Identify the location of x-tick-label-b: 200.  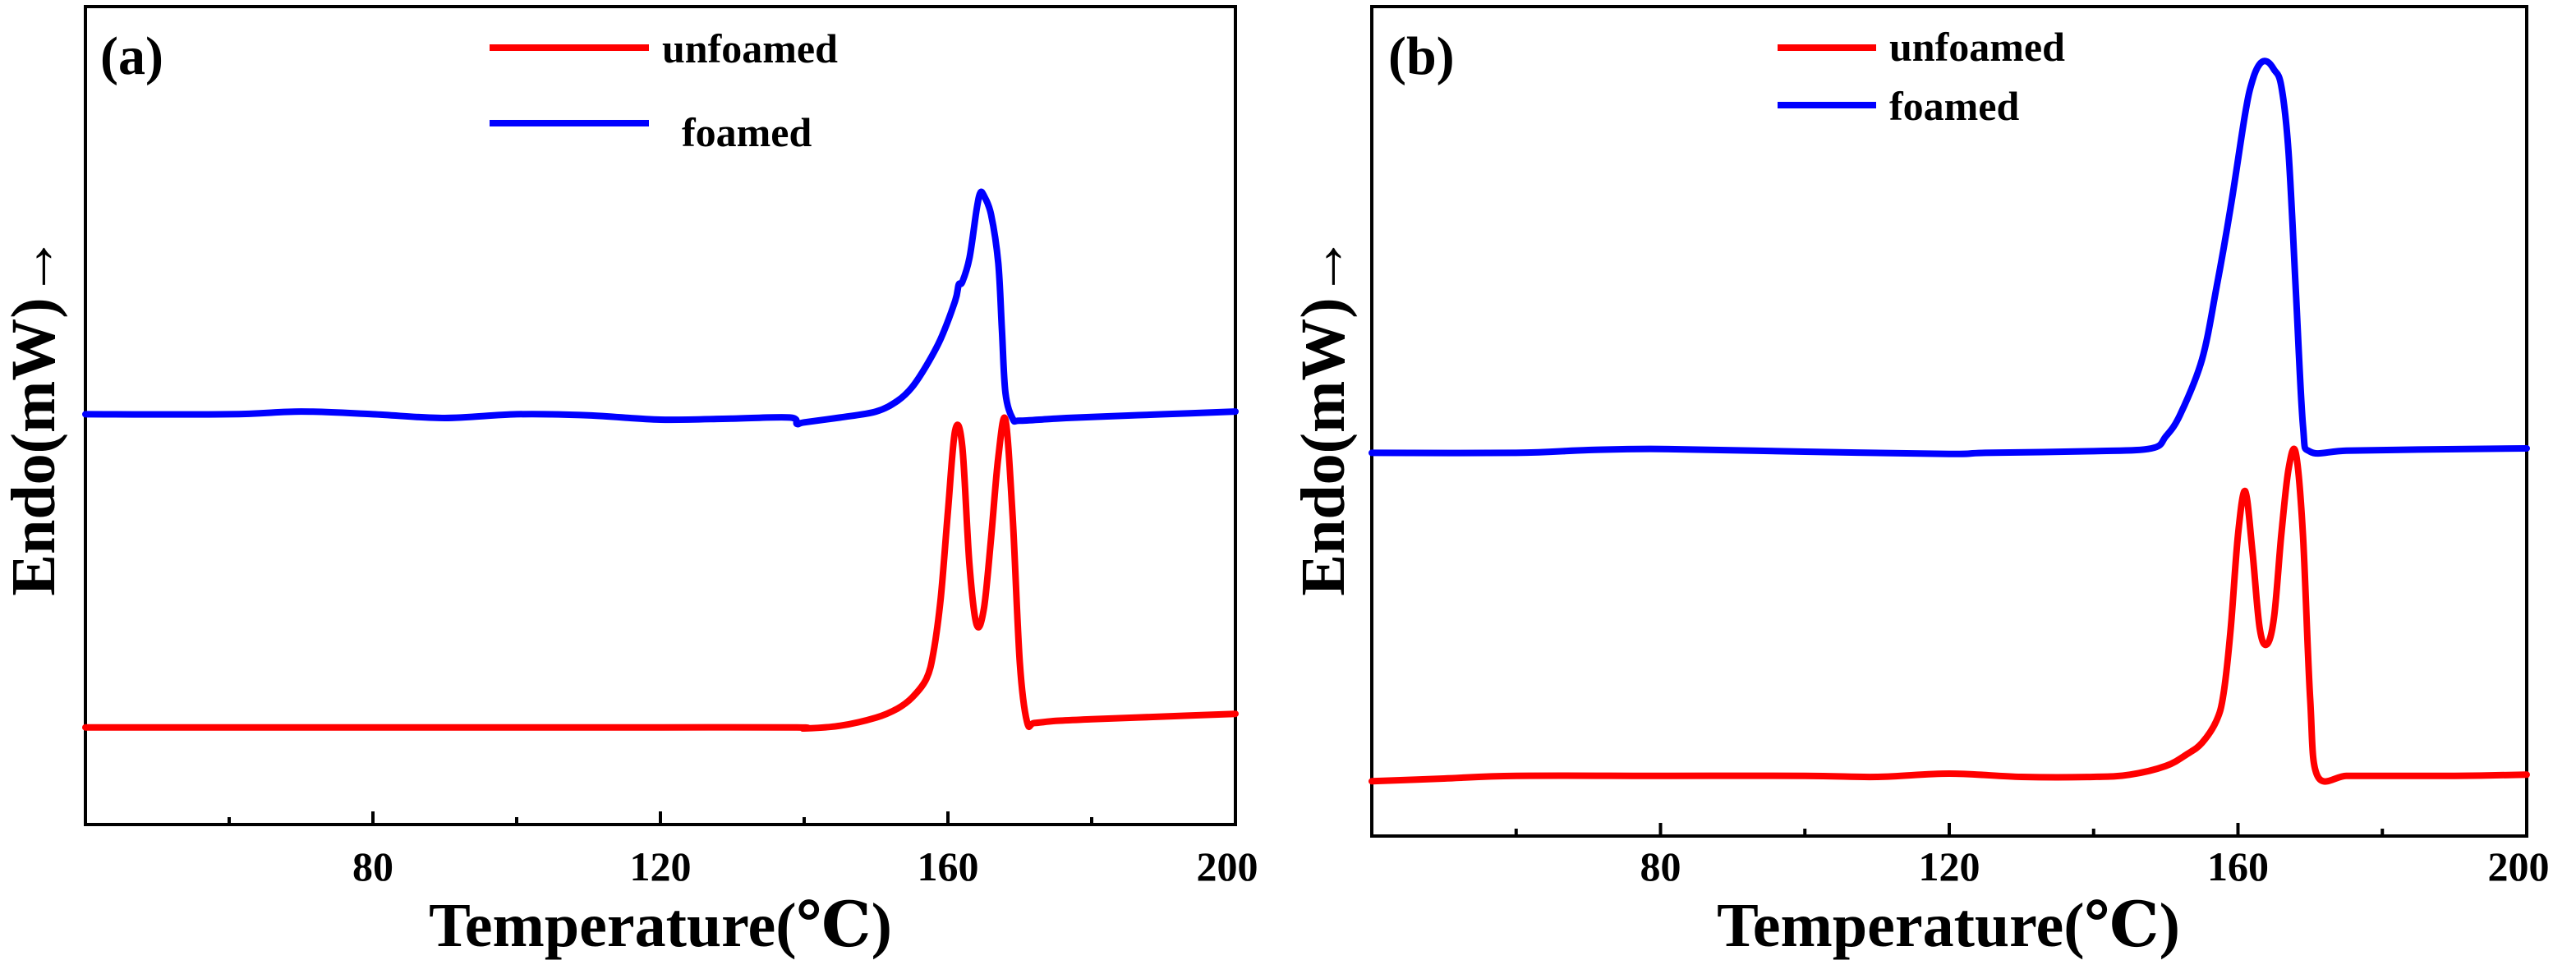
(2519, 866).